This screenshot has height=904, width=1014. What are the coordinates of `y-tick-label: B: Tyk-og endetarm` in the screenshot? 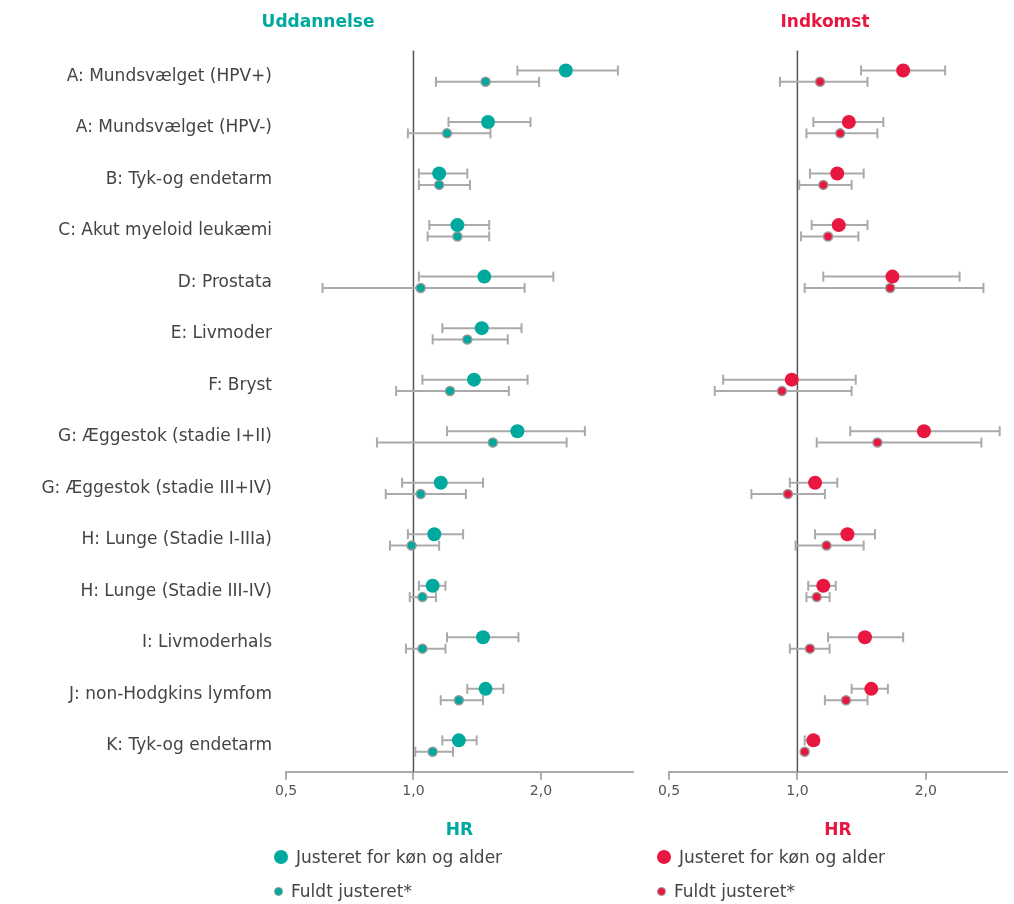 It's located at (188, 177).